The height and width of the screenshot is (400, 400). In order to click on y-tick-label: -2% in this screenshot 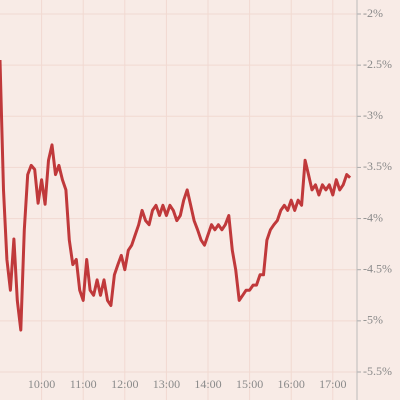, I will do `click(373, 13)`.